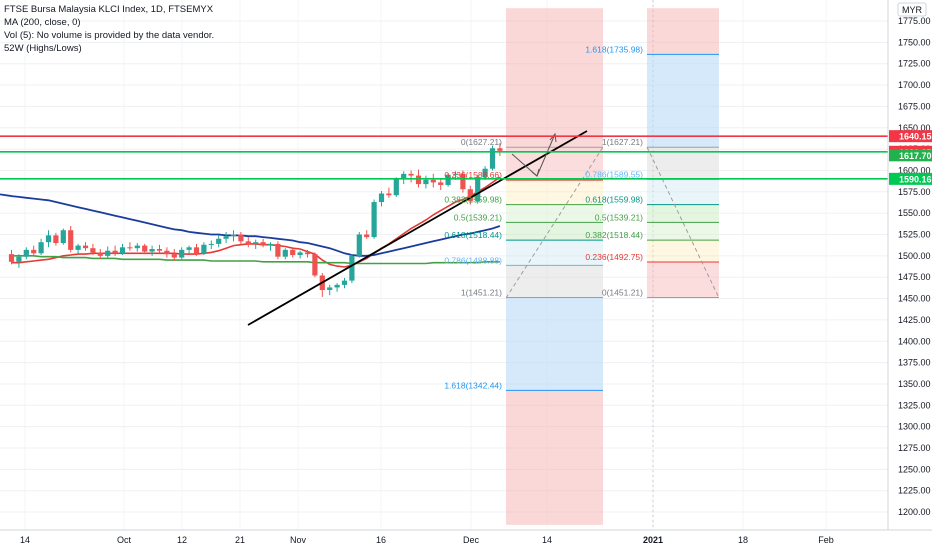 The image size is (932, 550). I want to click on fib-zone-bottom, so click(554, 457).